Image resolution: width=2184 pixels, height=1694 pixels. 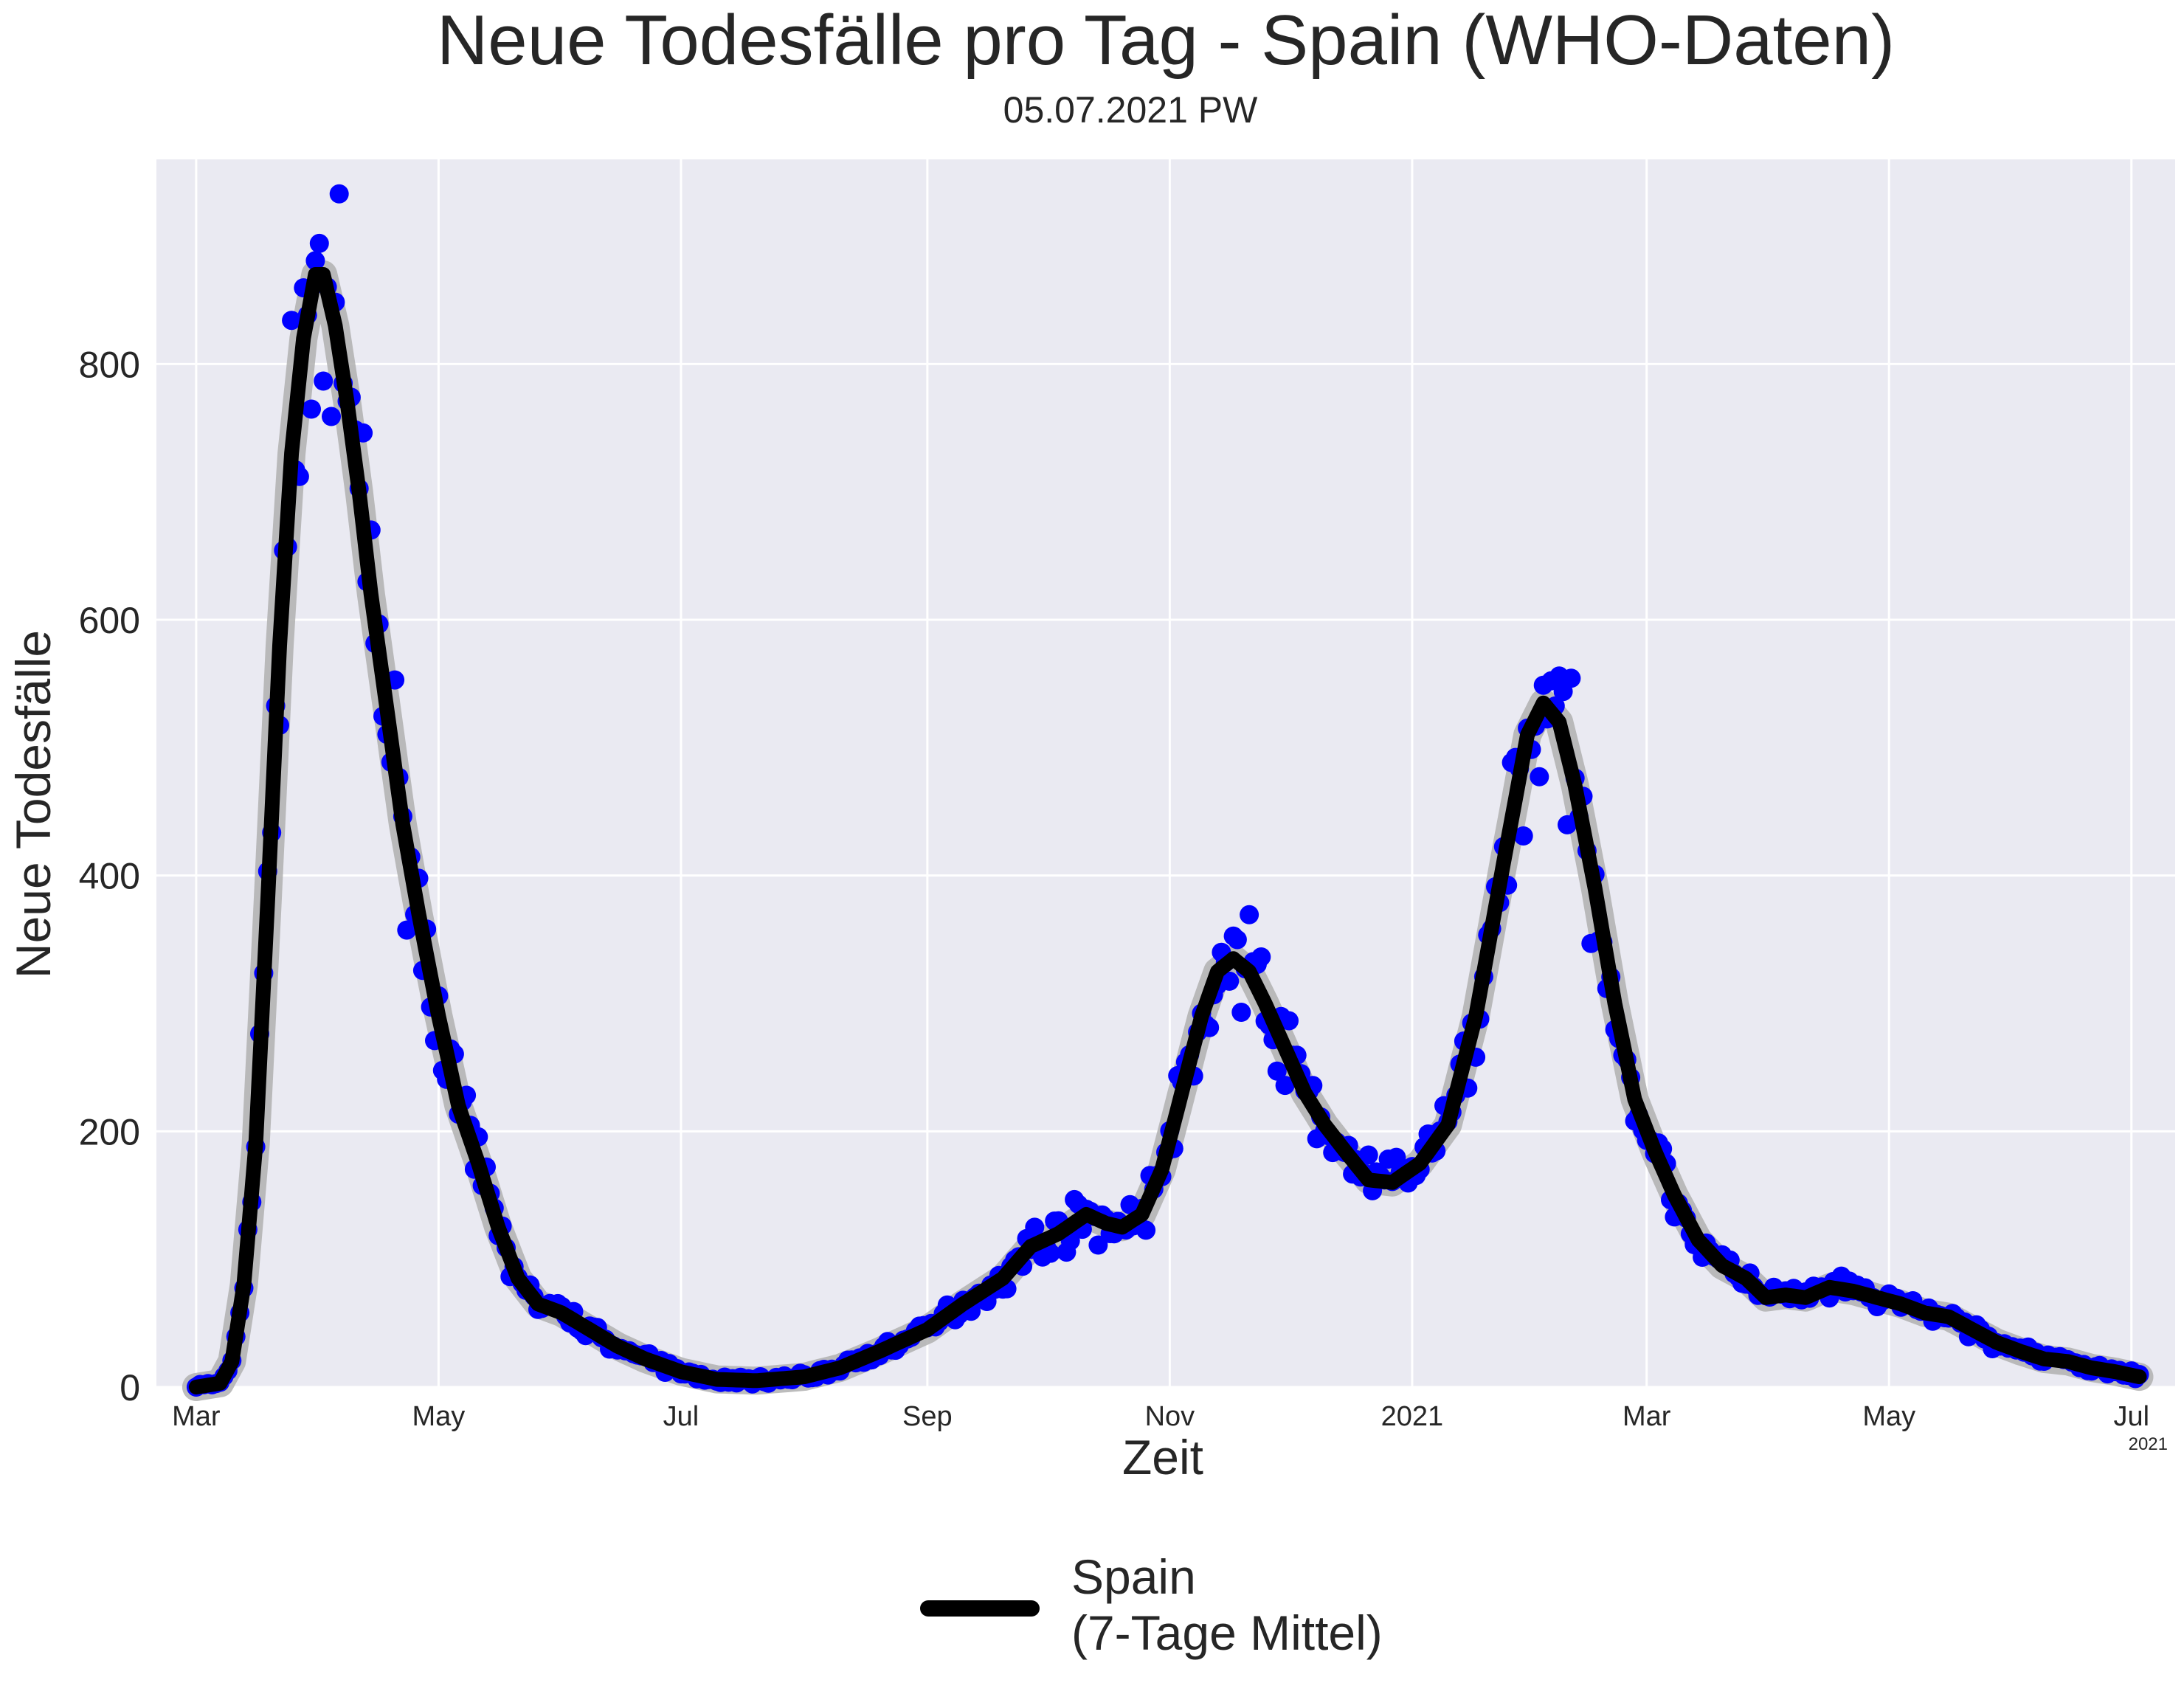 What do you see at coordinates (1133, 1576) in the screenshot?
I see `legend-label-line: Spain` at bounding box center [1133, 1576].